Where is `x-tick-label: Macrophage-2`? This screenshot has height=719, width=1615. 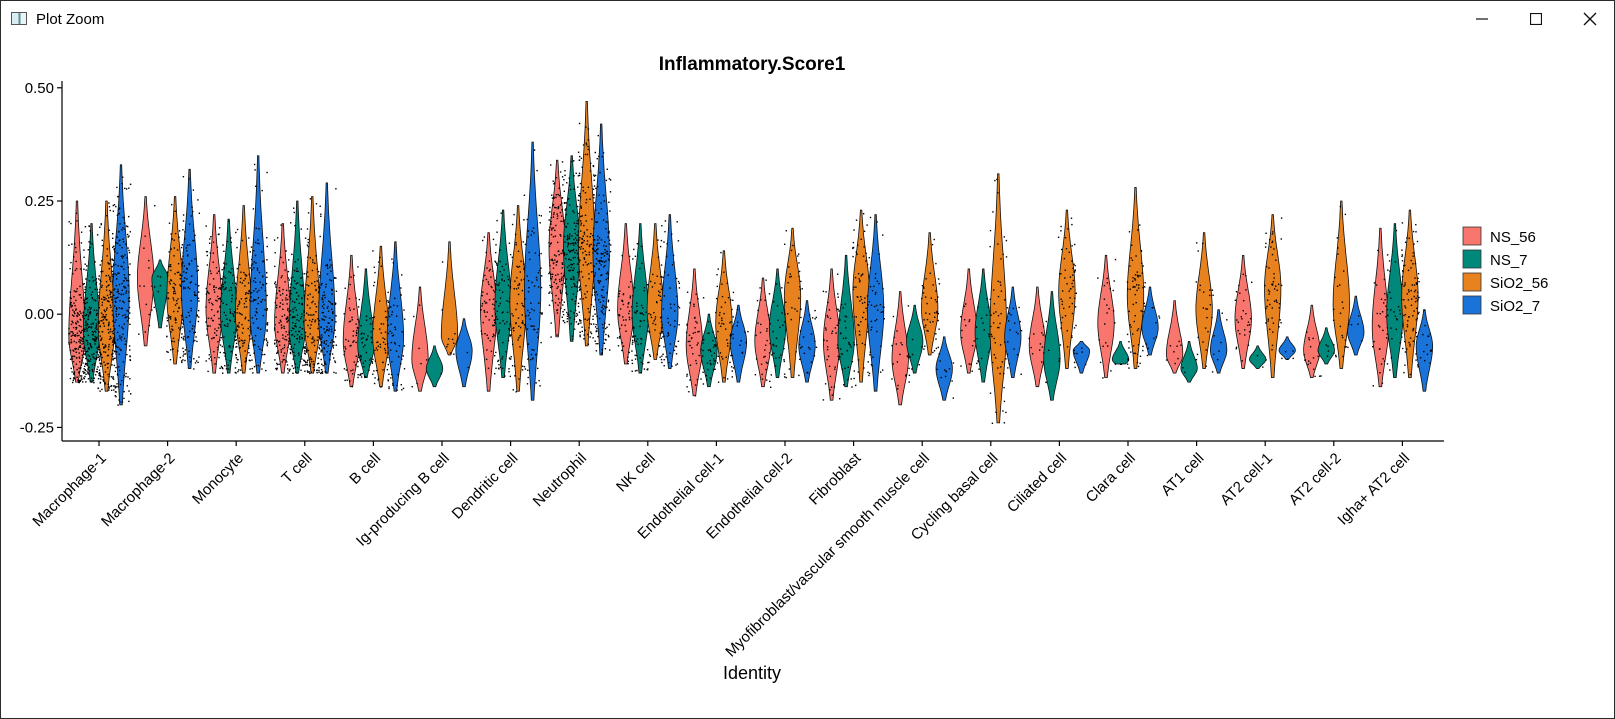 x-tick-label: Macrophage-2 is located at coordinates (138, 490).